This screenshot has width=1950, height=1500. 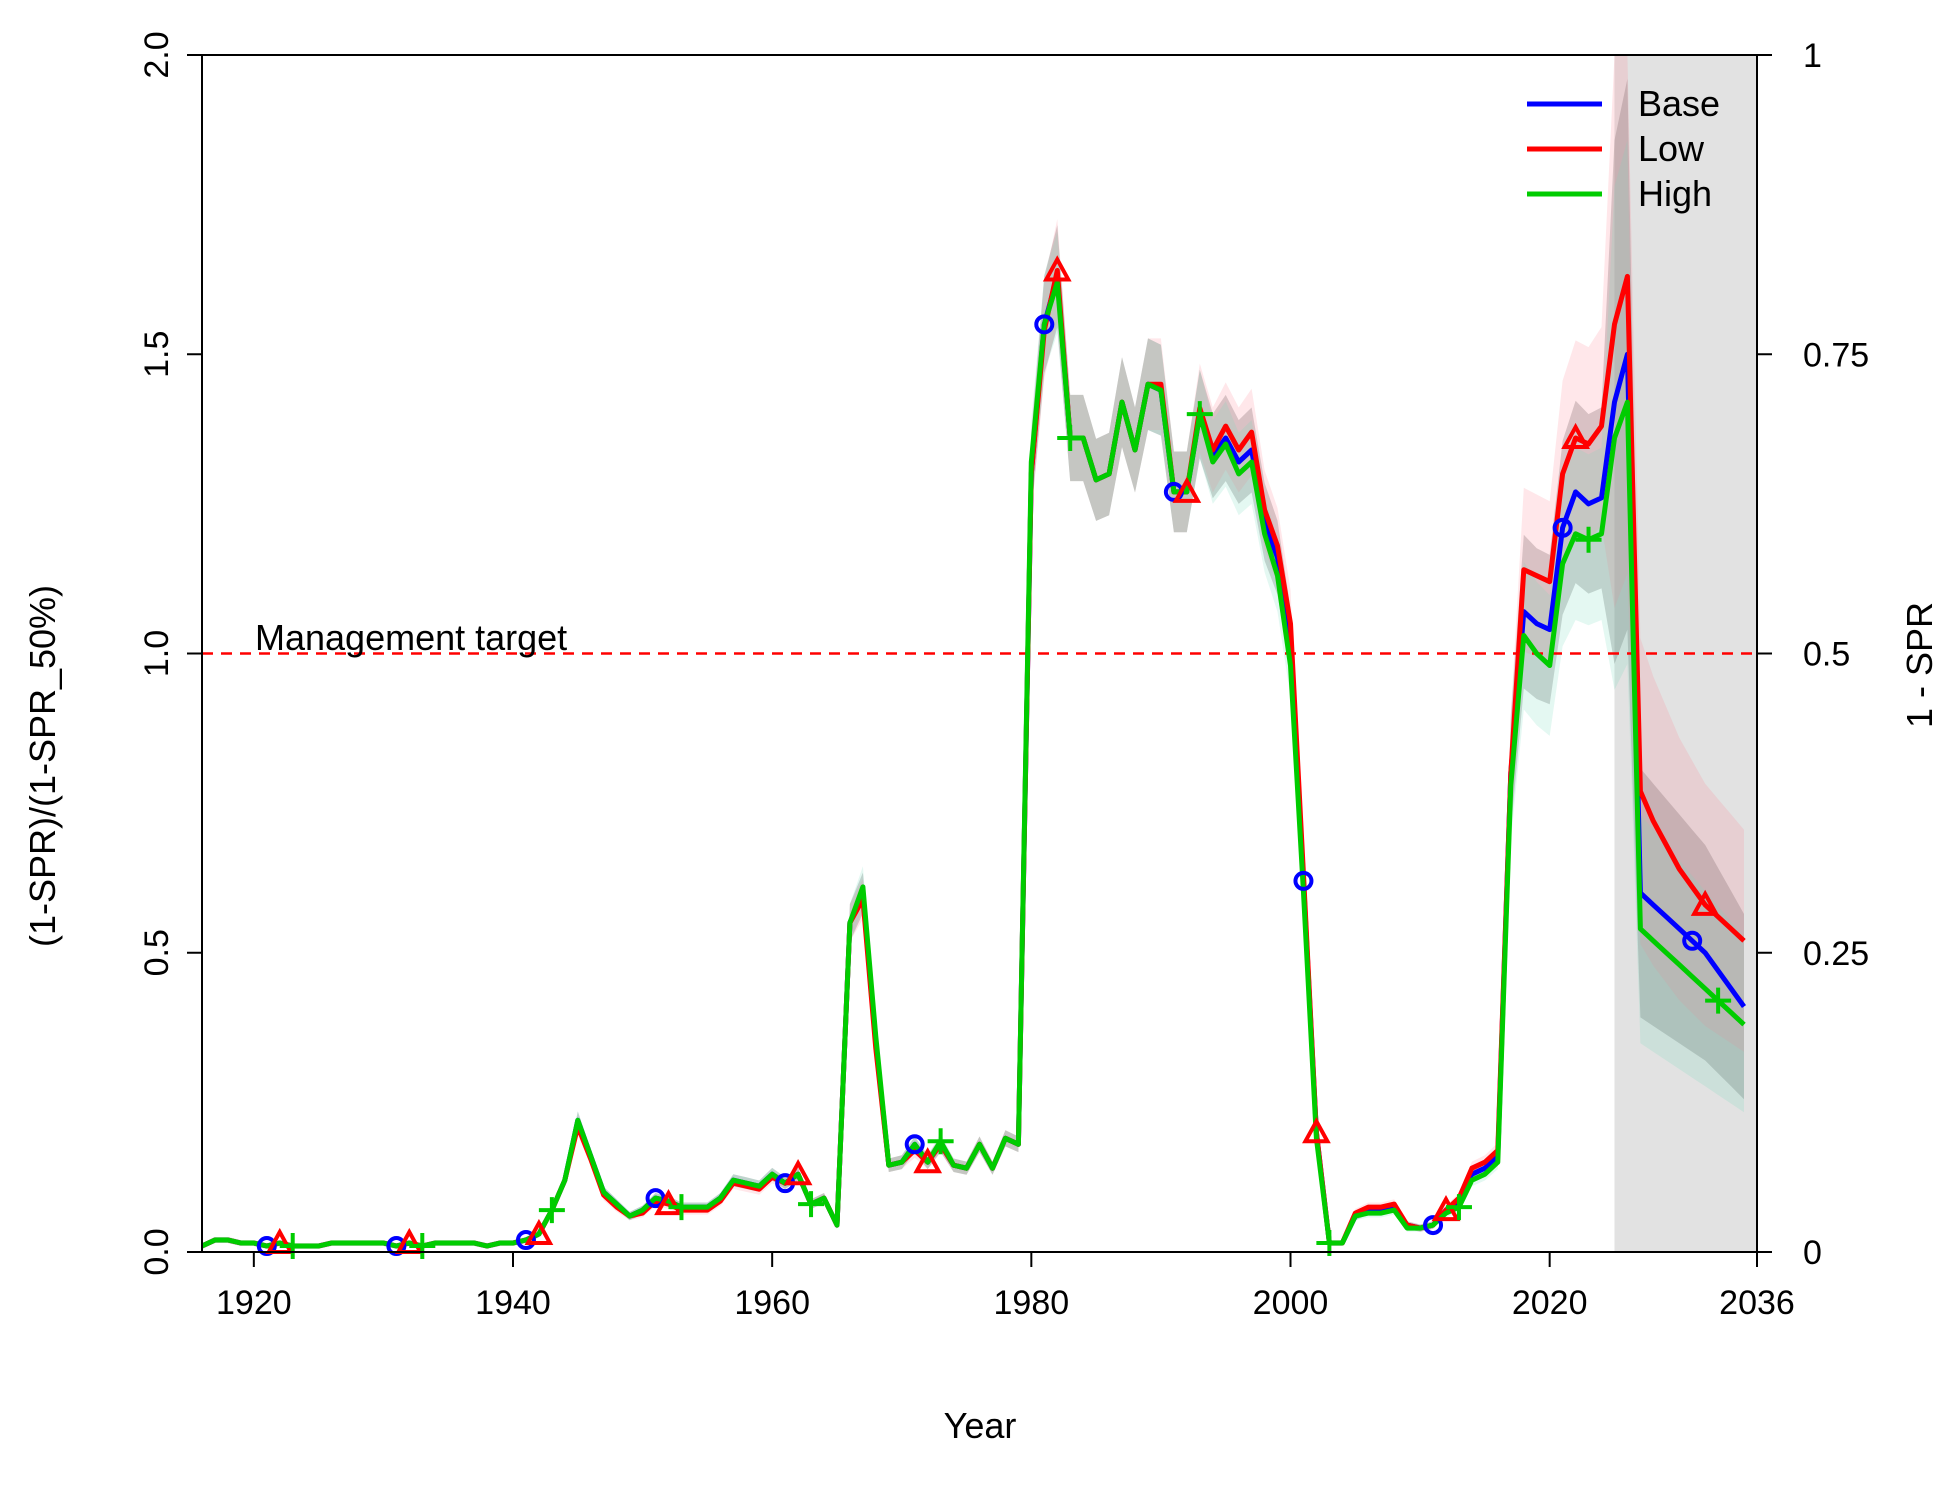 I want to click on y-tick-label-1.5: 1.5, so click(x=157, y=354).